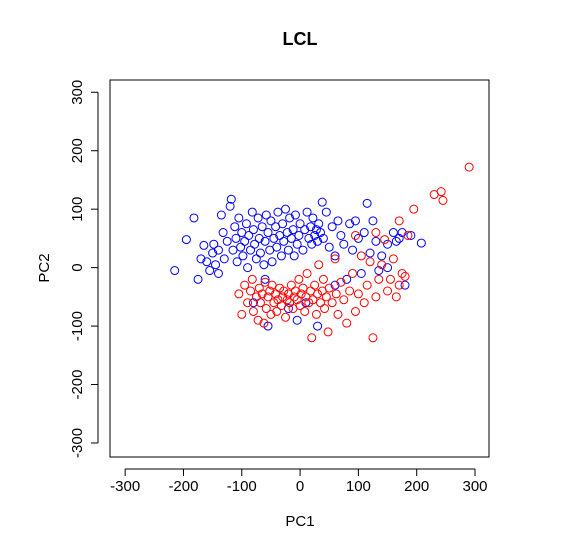  I want to click on x-tick-label: -100, so click(242, 486).